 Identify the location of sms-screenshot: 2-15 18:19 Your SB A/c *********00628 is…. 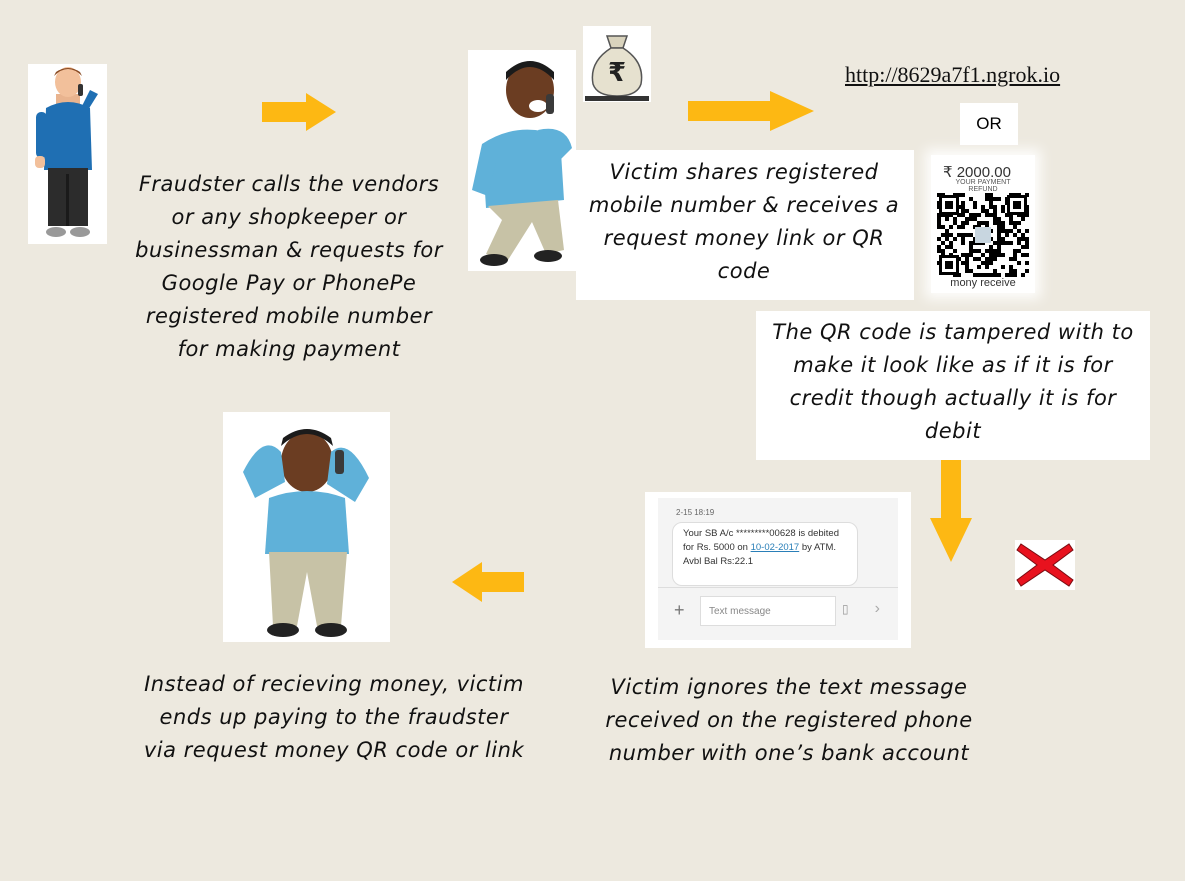
(778, 569).